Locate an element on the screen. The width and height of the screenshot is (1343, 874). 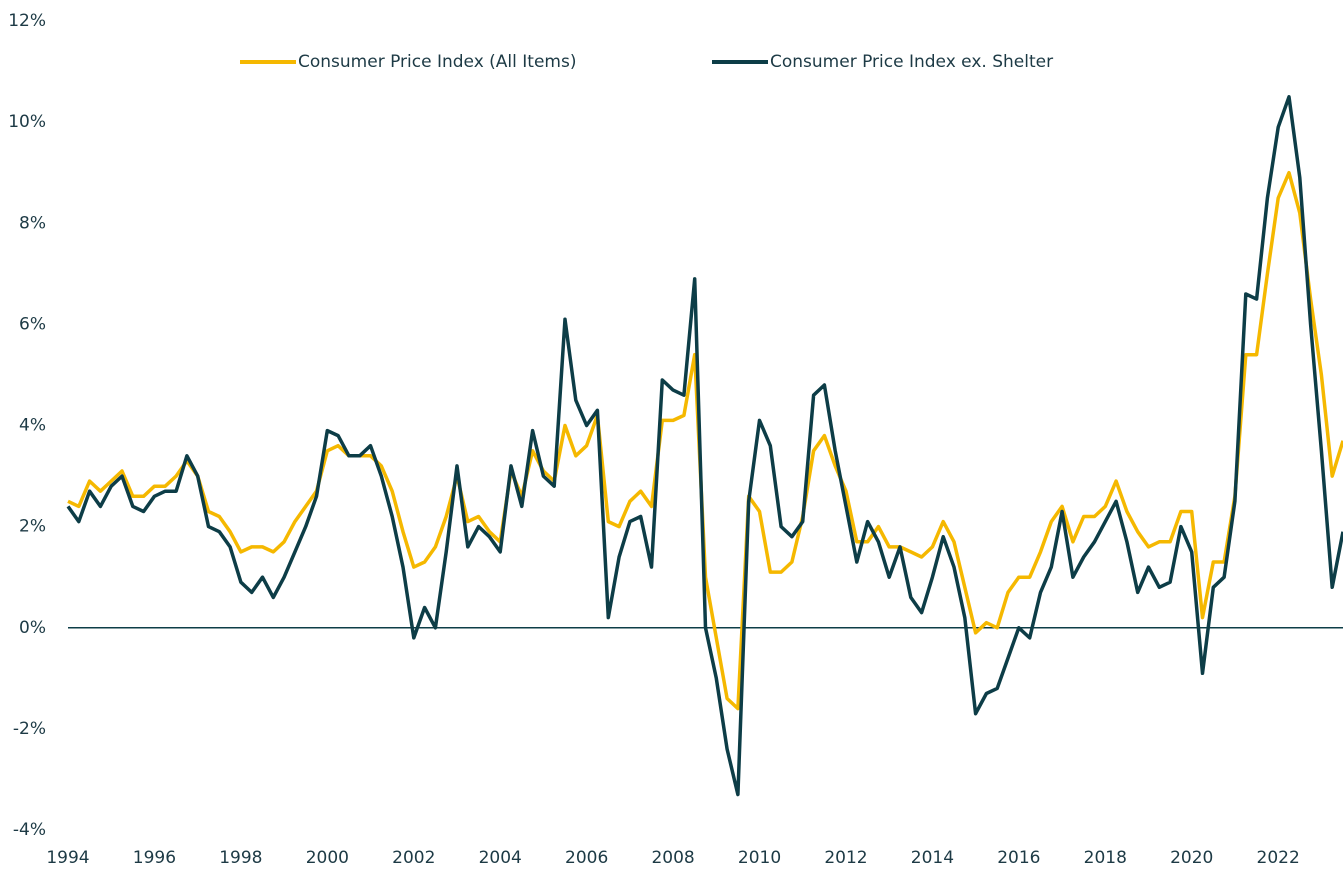
x-tick-label: 2020 is located at coordinates (1191, 858).